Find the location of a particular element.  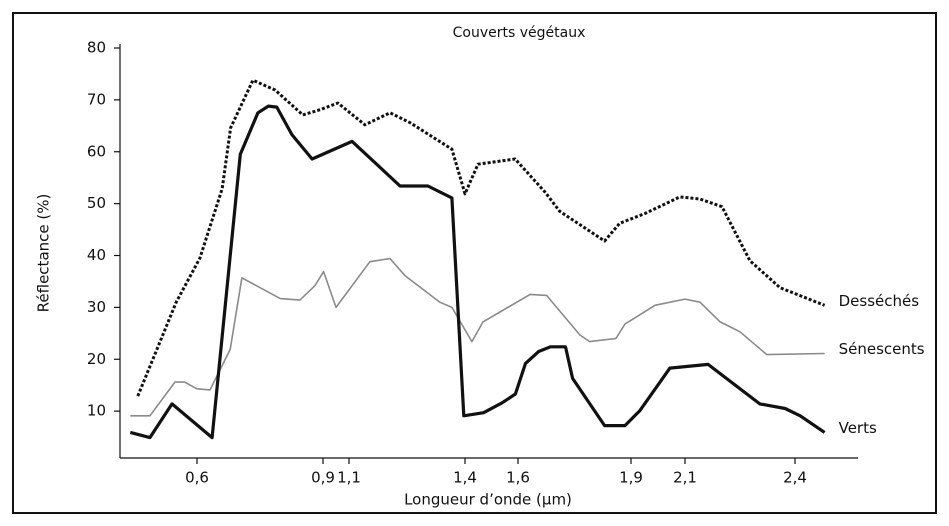

x-tick-label: 1,4 is located at coordinates (465, 478).